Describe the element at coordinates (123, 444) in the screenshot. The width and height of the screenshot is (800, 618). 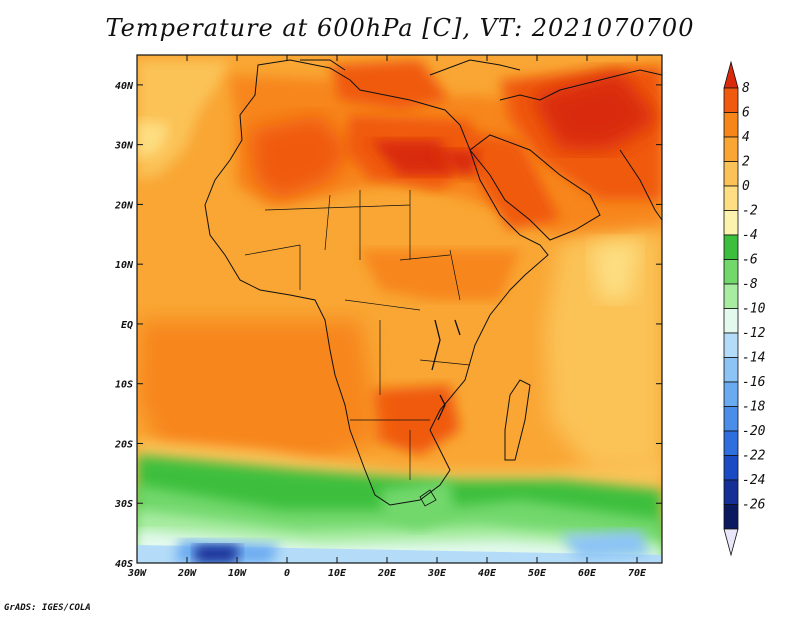
I see `lat-tick-label: 20S` at that location.